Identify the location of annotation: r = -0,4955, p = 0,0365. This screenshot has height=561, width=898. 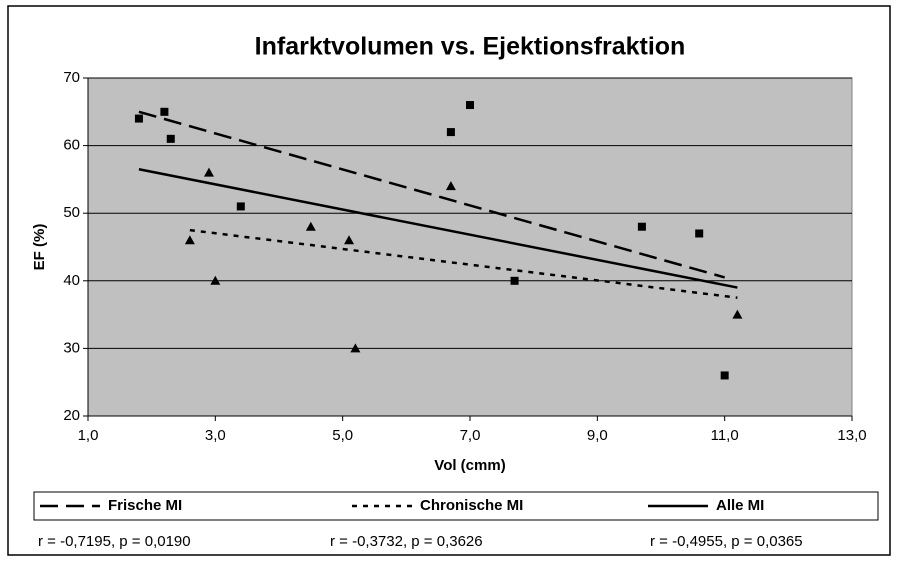
(726, 541).